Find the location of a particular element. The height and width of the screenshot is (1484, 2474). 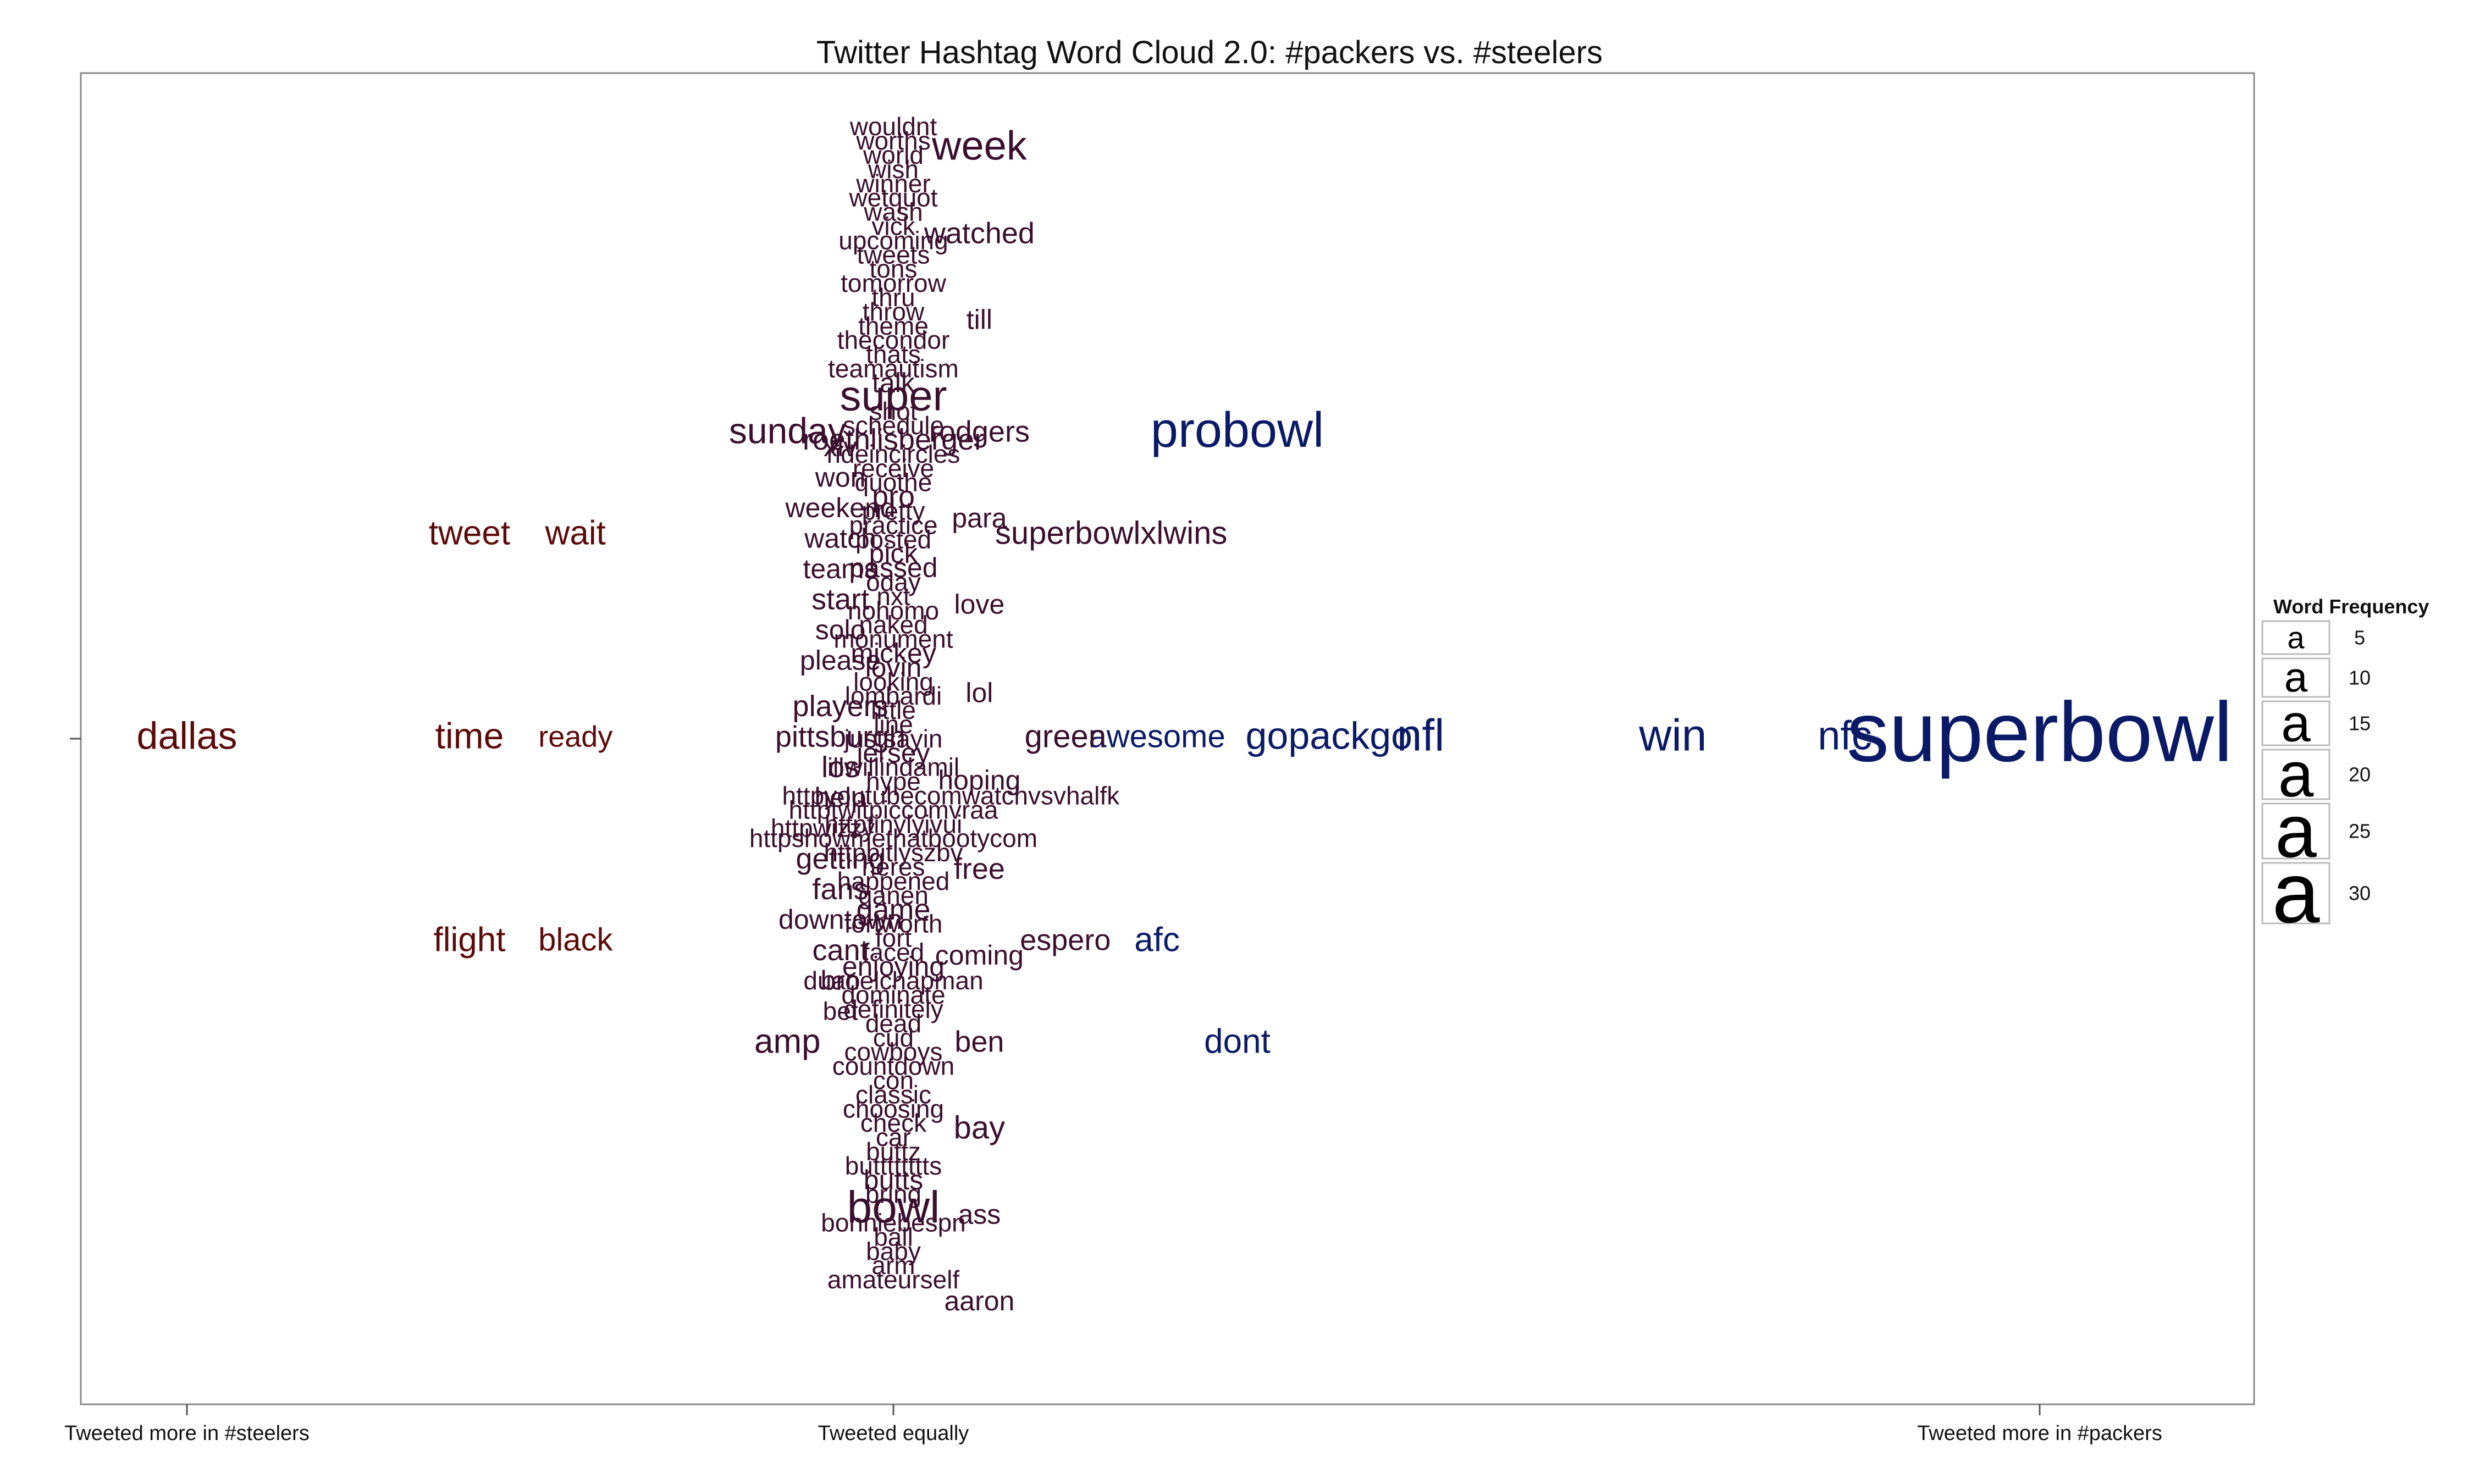

legend: a 5 a 10 a 15 a 20 a 25 a 30 is located at coordinates (2316, 780).